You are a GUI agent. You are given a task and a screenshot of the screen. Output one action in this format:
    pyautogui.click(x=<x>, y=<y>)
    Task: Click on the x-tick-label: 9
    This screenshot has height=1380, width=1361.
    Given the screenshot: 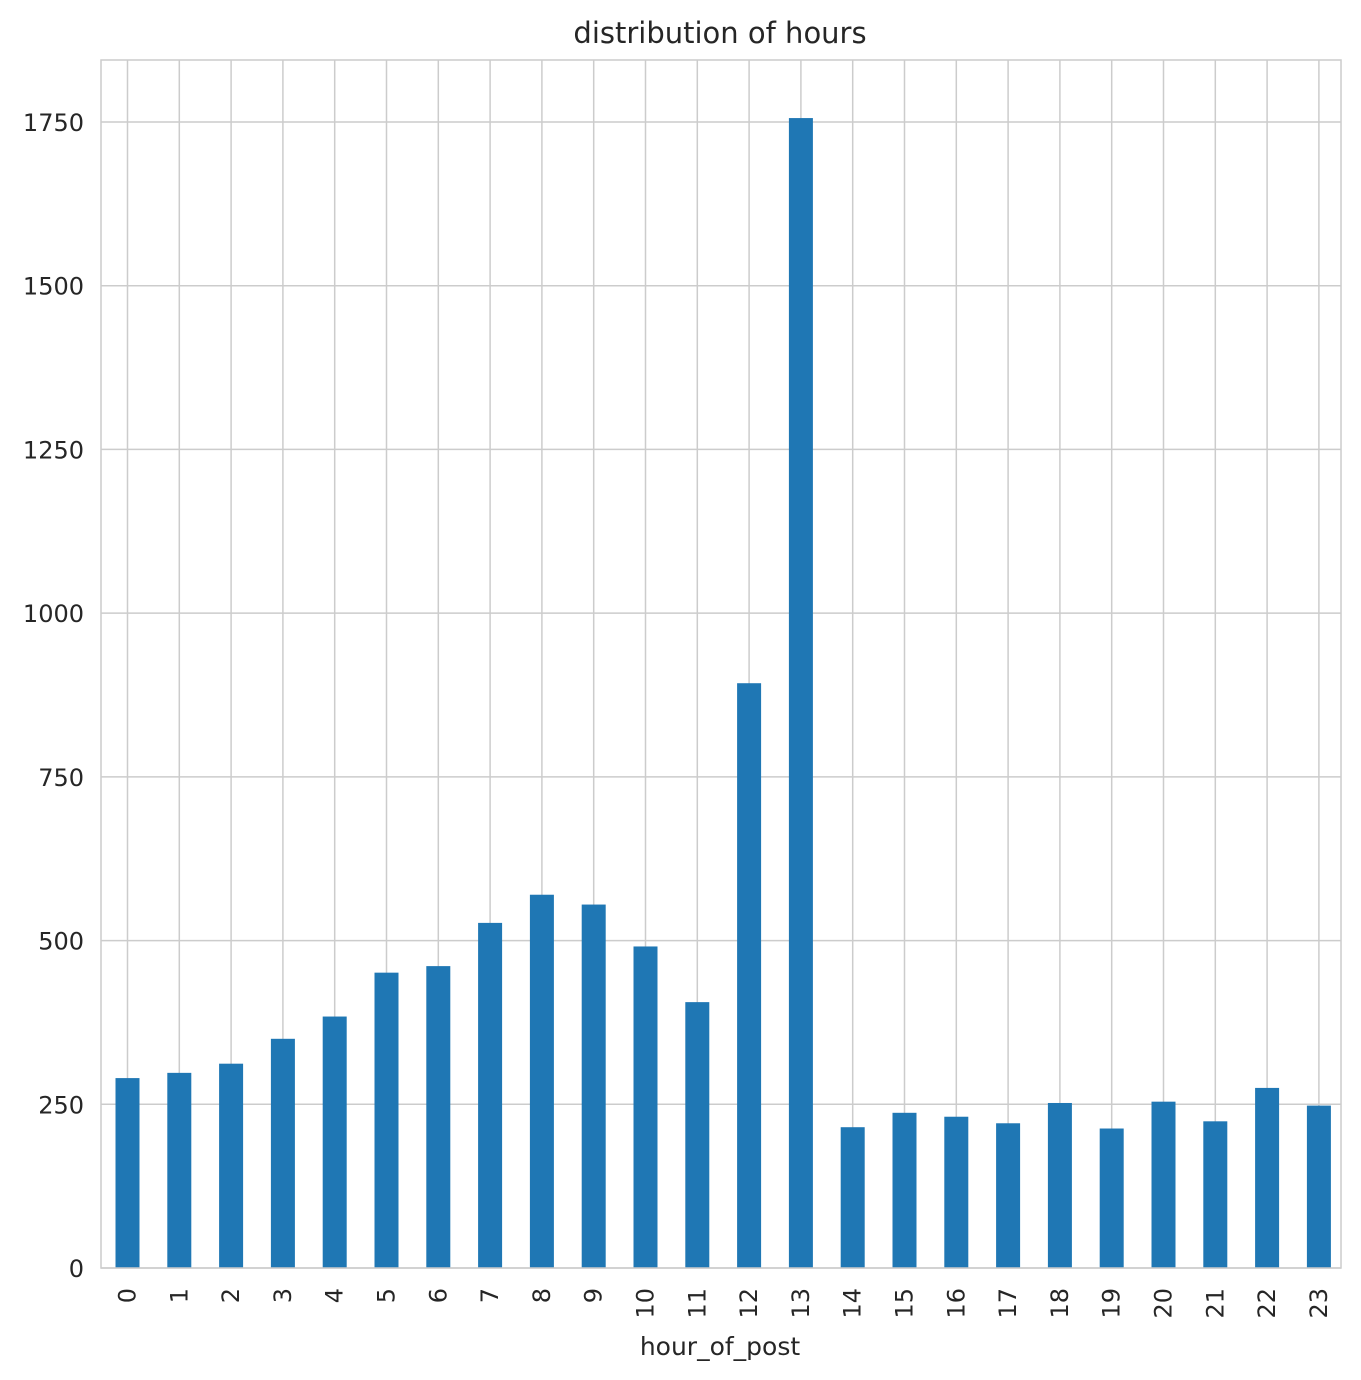 What is the action you would take?
    pyautogui.click(x=594, y=1295)
    